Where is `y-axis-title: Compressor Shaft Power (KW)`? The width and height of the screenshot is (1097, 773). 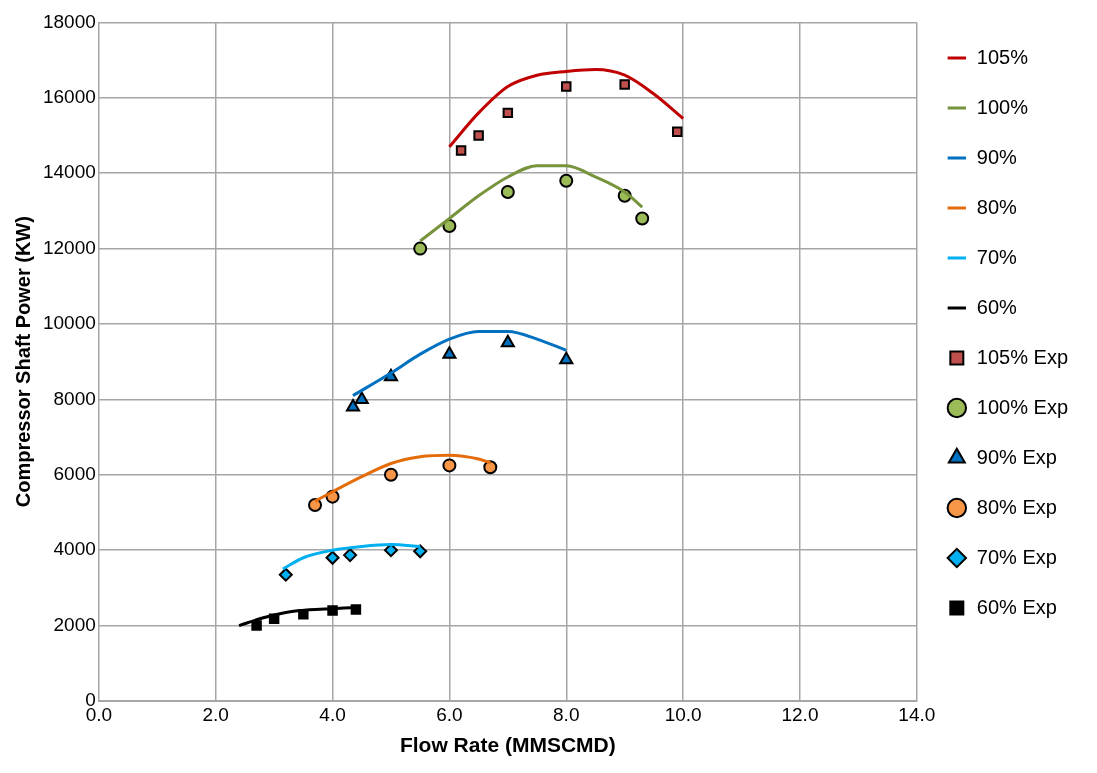
y-axis-title: Compressor Shaft Power (KW) is located at coordinates (22, 362).